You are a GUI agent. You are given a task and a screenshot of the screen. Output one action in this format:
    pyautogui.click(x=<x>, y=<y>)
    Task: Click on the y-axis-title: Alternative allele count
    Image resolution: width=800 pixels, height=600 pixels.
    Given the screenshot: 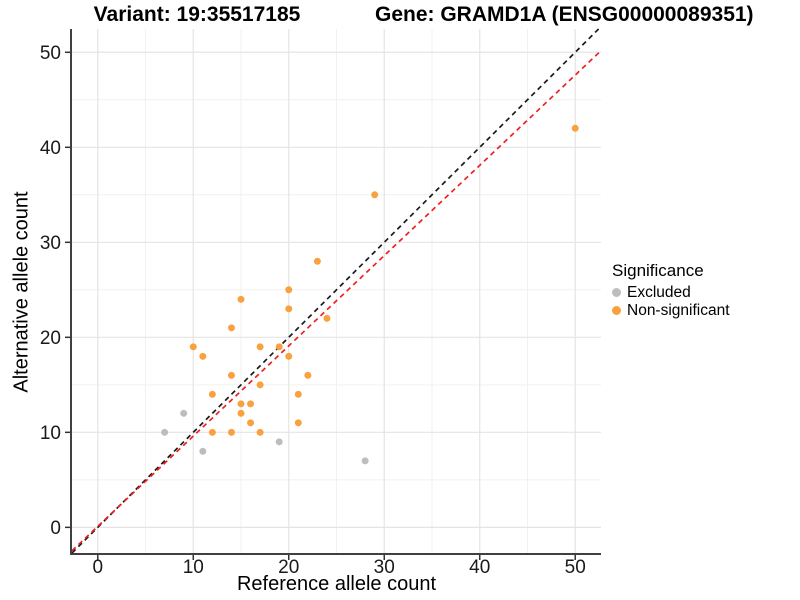 What is the action you would take?
    pyautogui.click(x=21, y=292)
    